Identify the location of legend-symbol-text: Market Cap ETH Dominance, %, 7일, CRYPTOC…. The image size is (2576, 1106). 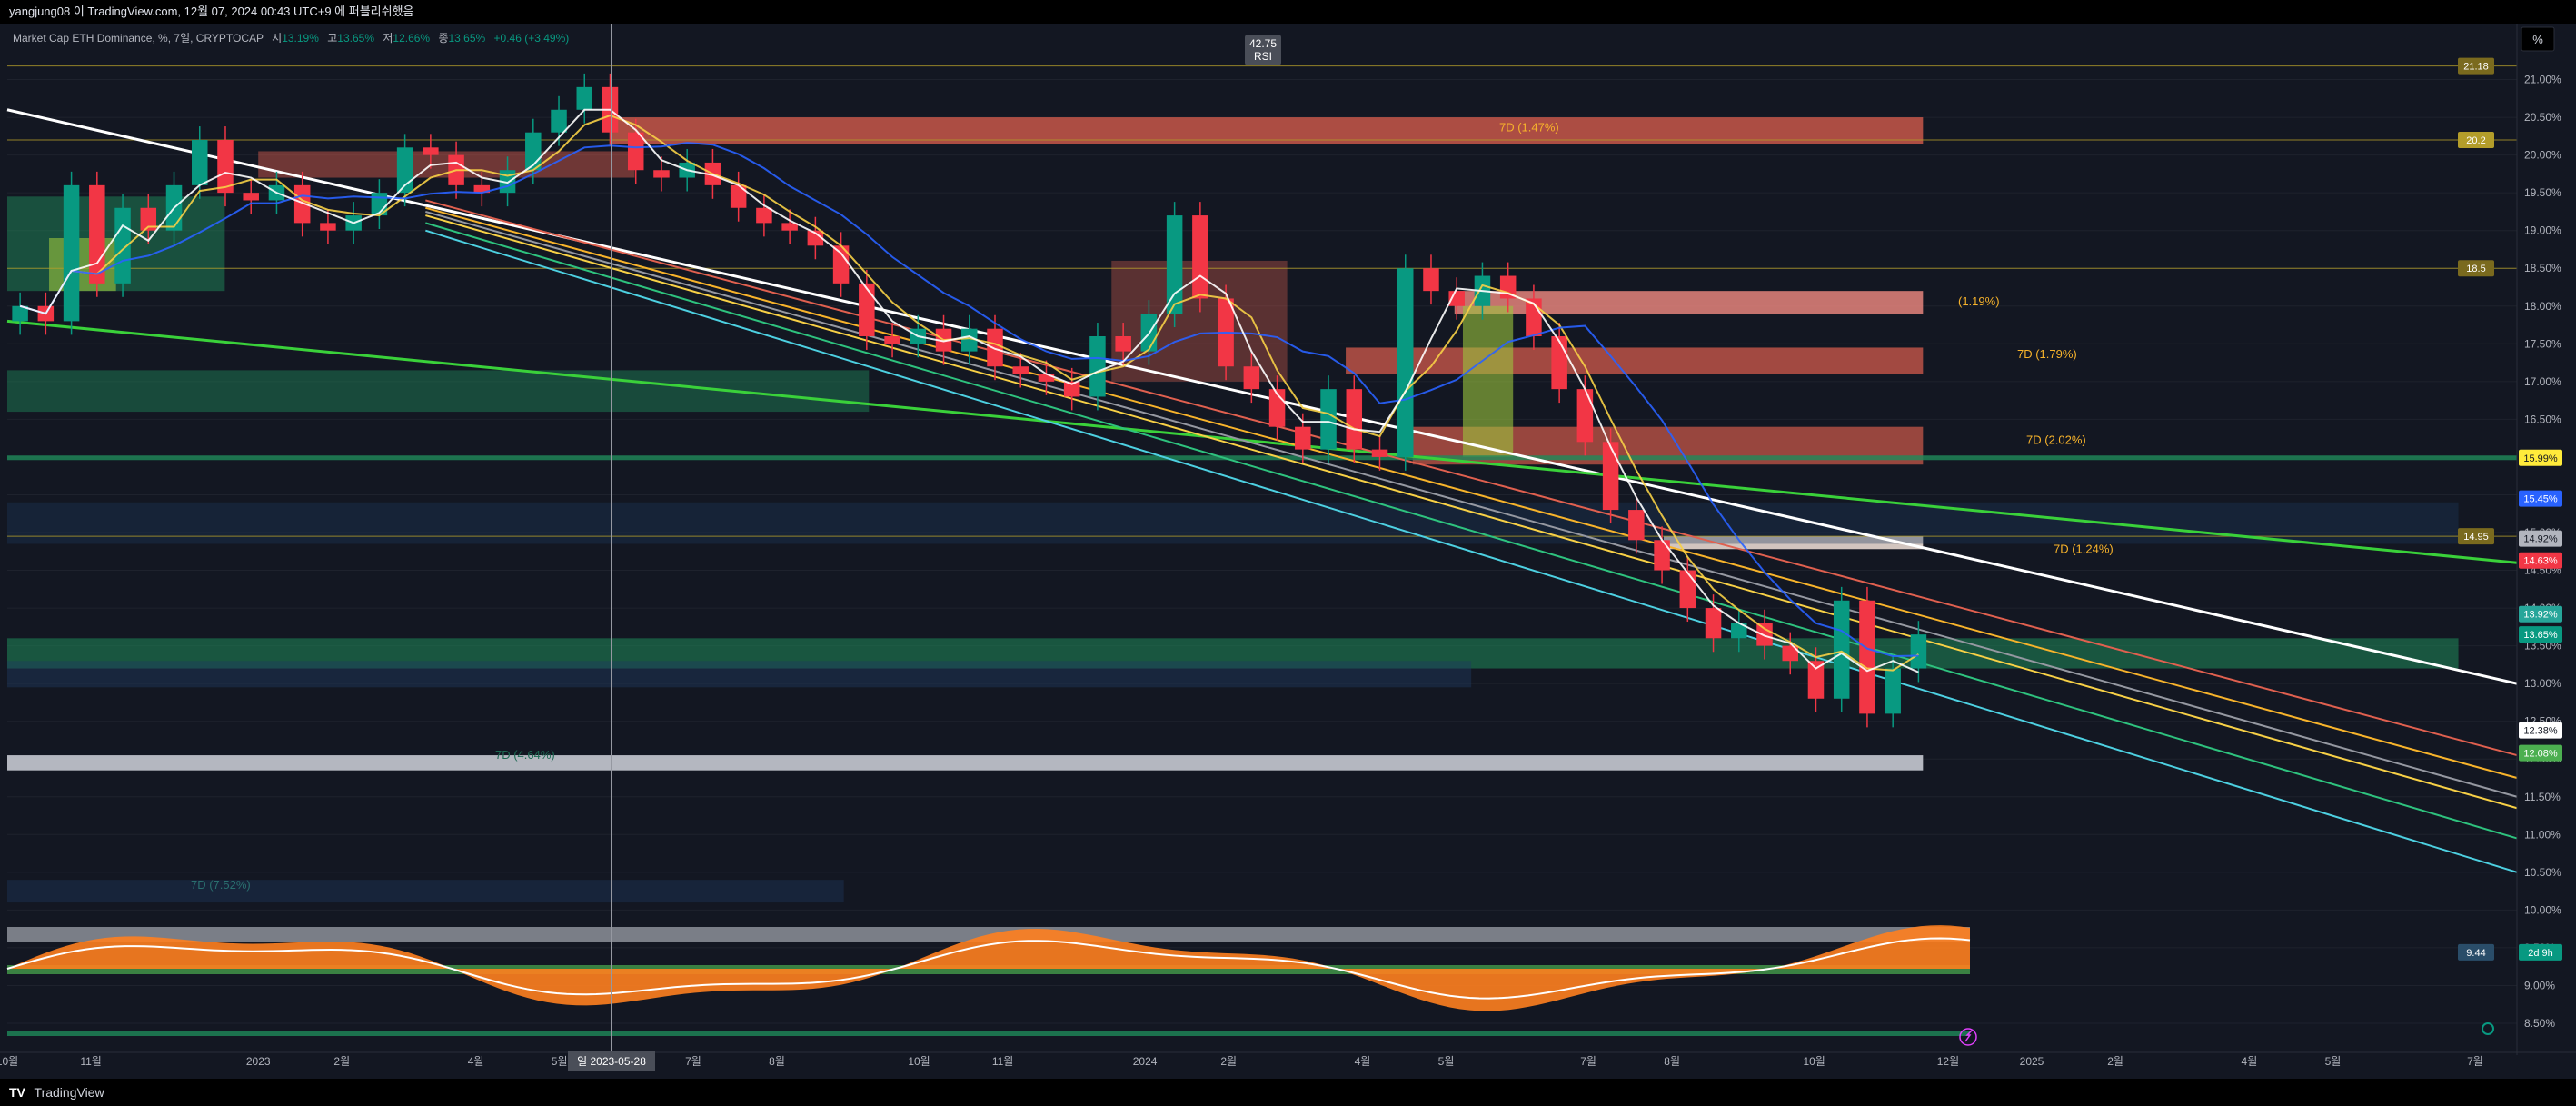
(138, 38).